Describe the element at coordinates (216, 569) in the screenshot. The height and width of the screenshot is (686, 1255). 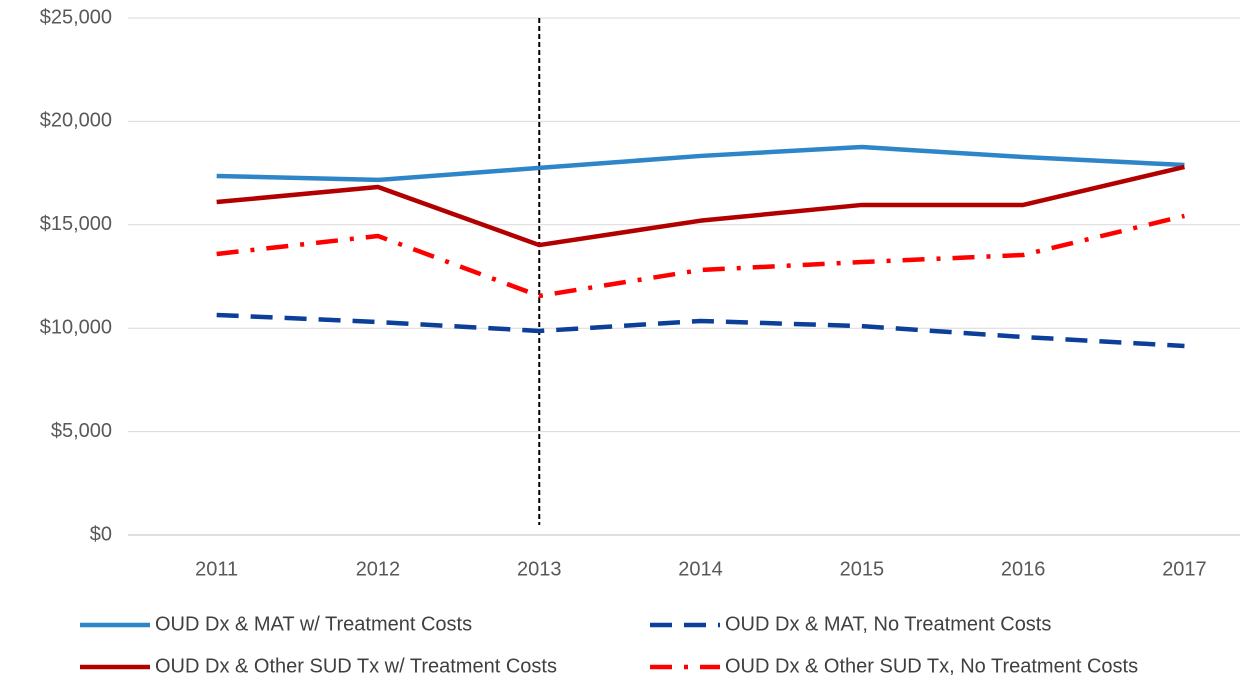
I see `x-tick-label: 2011` at that location.